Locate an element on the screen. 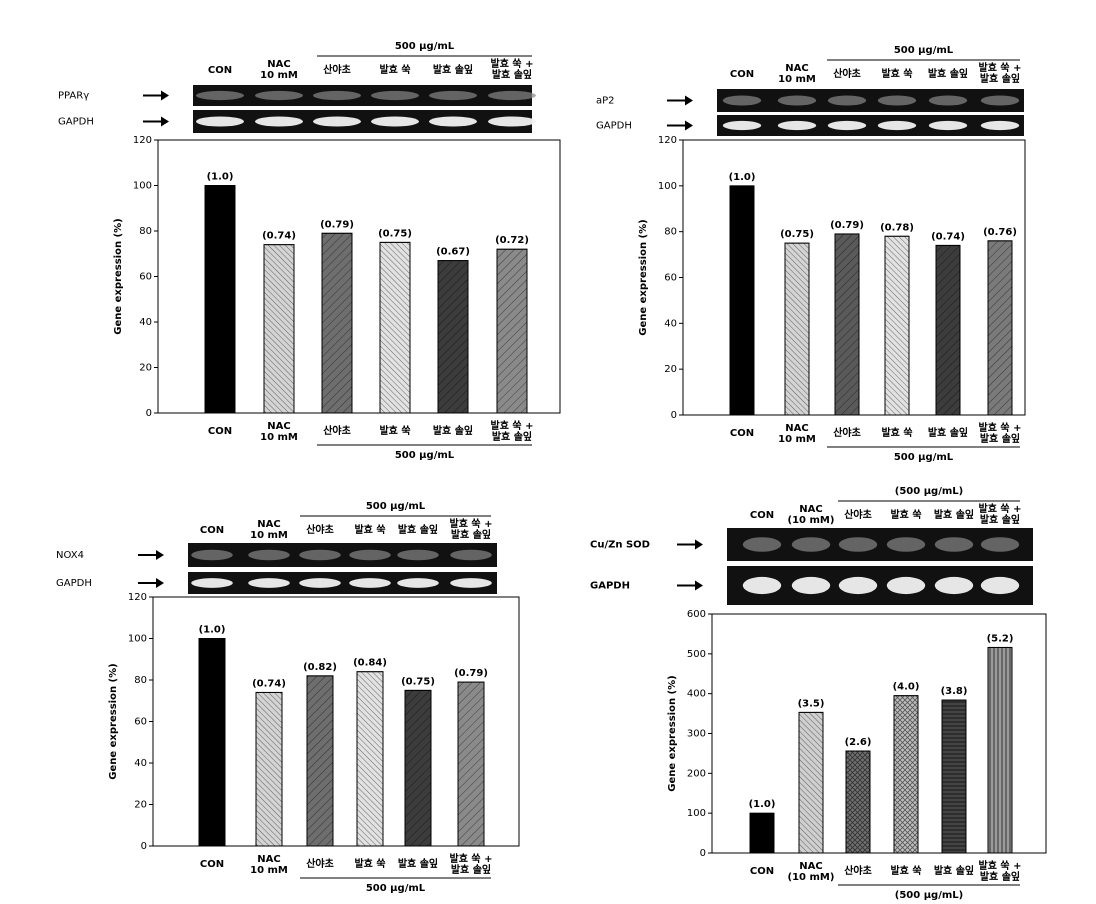  value-label: (3.8) is located at coordinates (954, 691).